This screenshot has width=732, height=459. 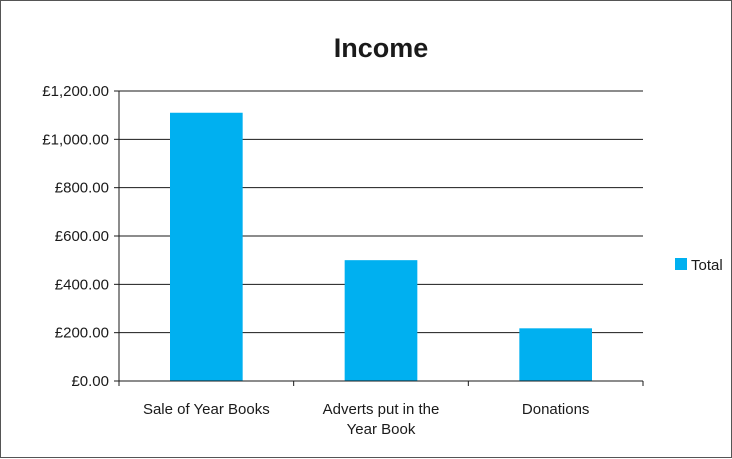 What do you see at coordinates (82, 236) in the screenshot?
I see `y-tick-label-3: £600.00` at bounding box center [82, 236].